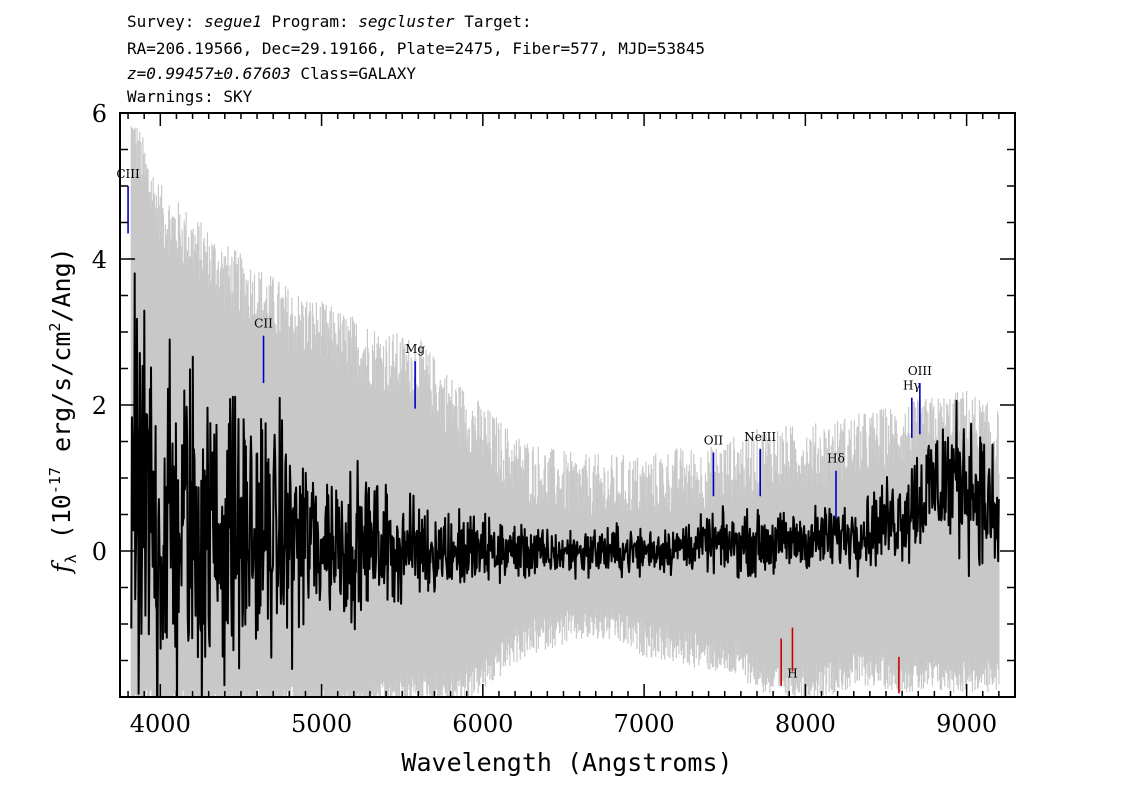  Describe the element at coordinates (792, 673) in the screenshot. I see `spectral-line-label: H` at that location.